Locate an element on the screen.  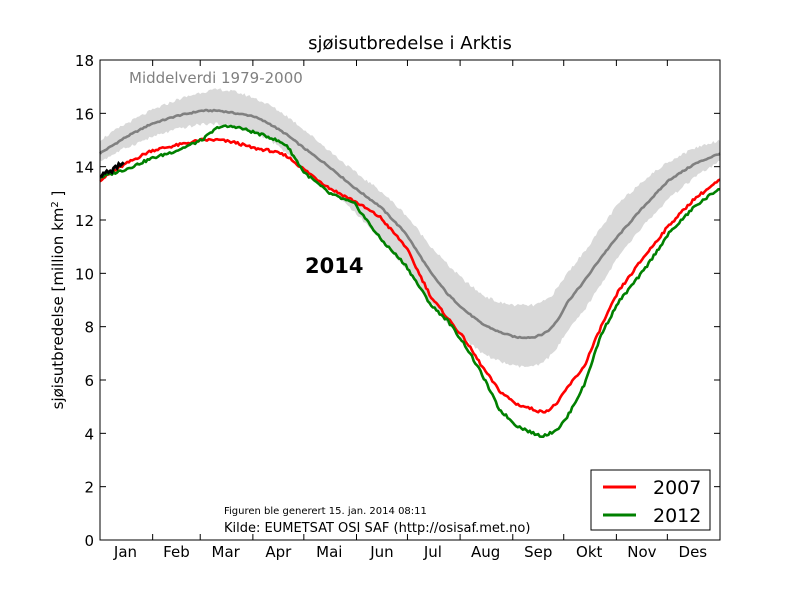
y-axis-label-text: sjøisutbredelse [million km is located at coordinates (58, 309).